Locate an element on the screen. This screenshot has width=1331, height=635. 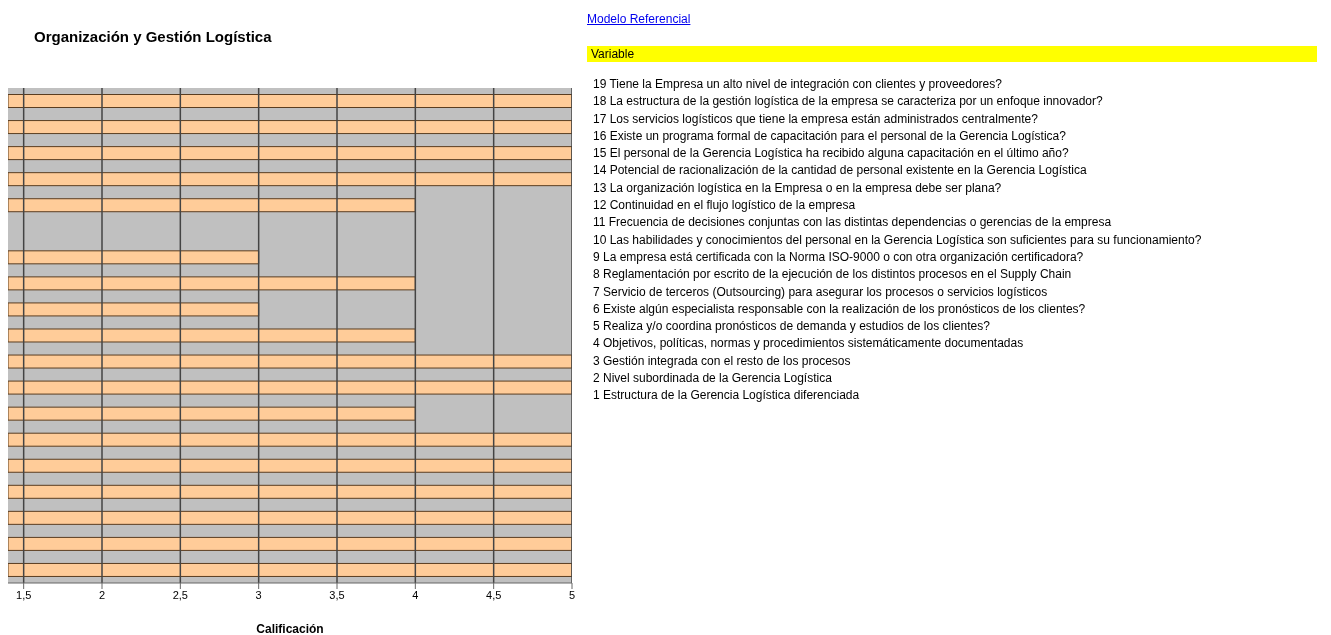
x-tick-label: 1,5 is located at coordinates (24, 594).